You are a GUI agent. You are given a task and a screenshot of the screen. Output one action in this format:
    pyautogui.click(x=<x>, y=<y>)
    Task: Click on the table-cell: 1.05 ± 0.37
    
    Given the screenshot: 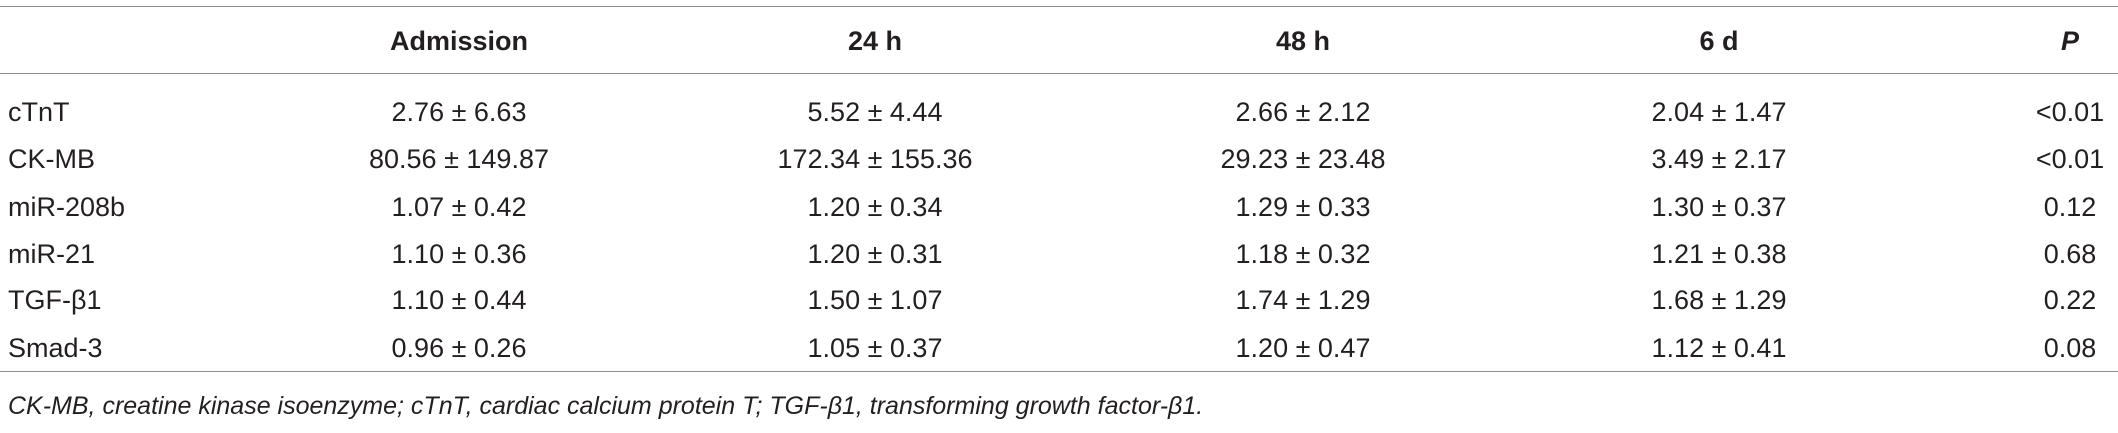 What is the action you would take?
    pyautogui.click(x=875, y=348)
    